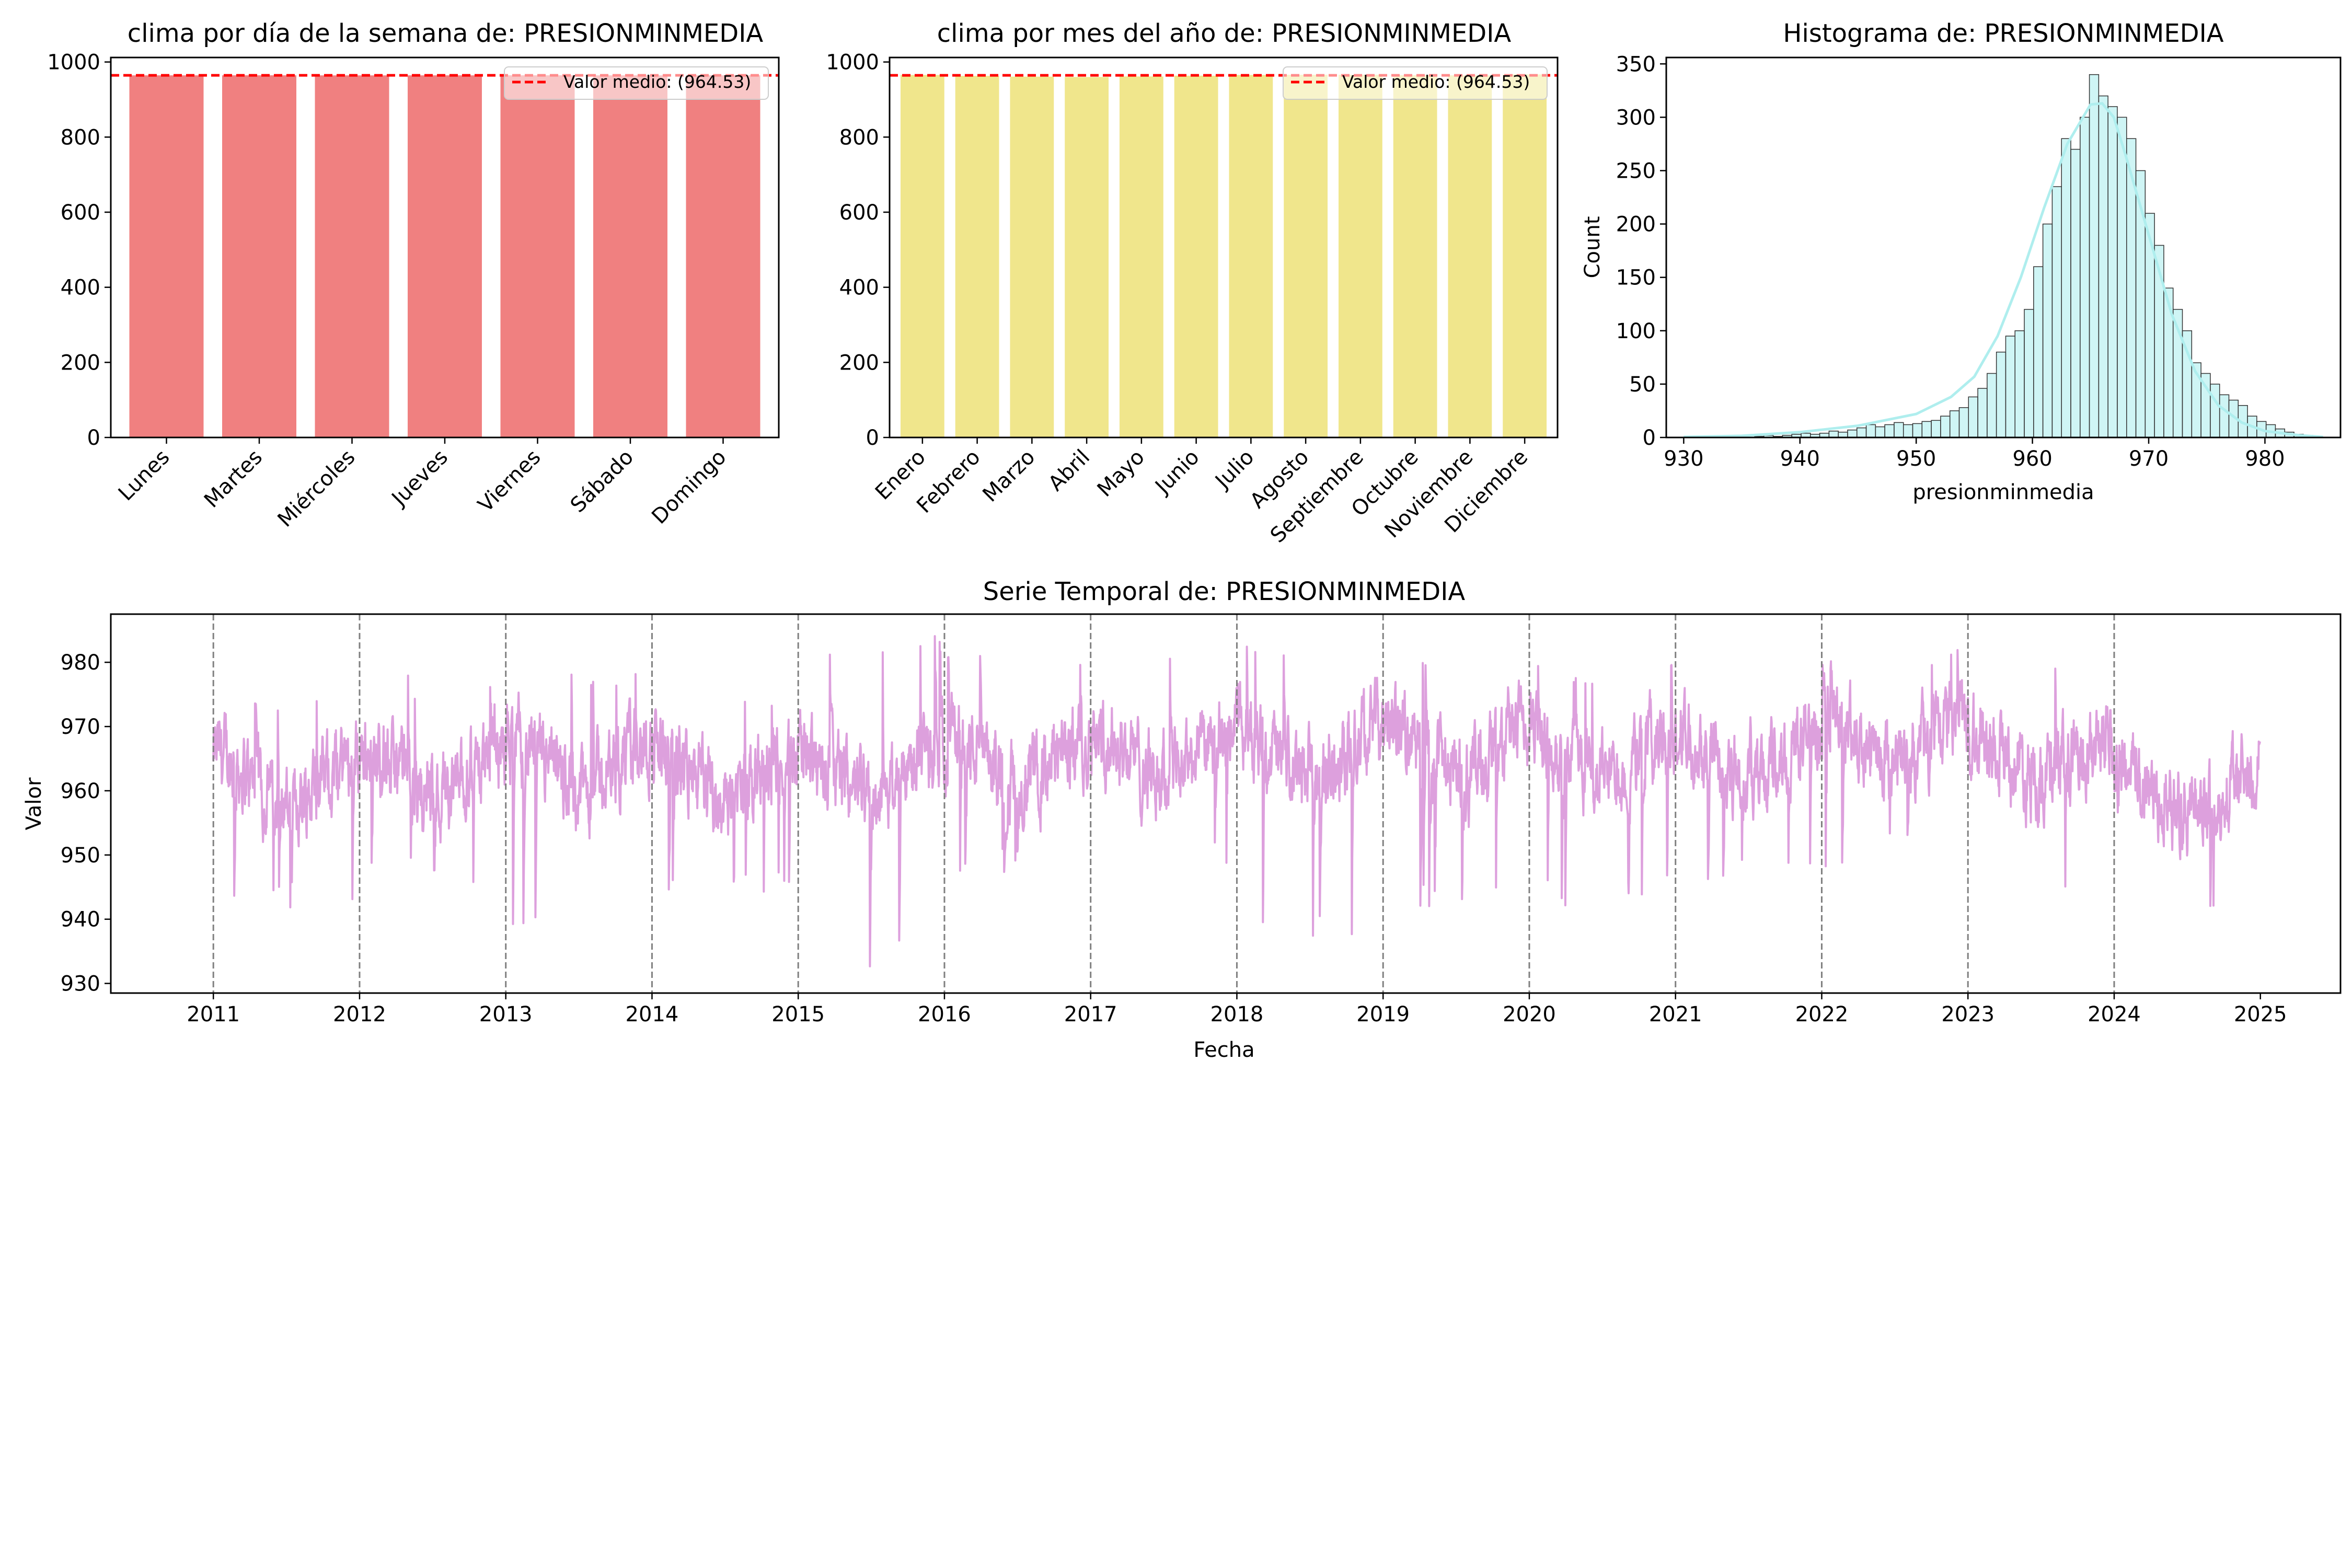  What do you see at coordinates (445, 247) in the screenshot?
I see `chart-weekday-axes` at bounding box center [445, 247].